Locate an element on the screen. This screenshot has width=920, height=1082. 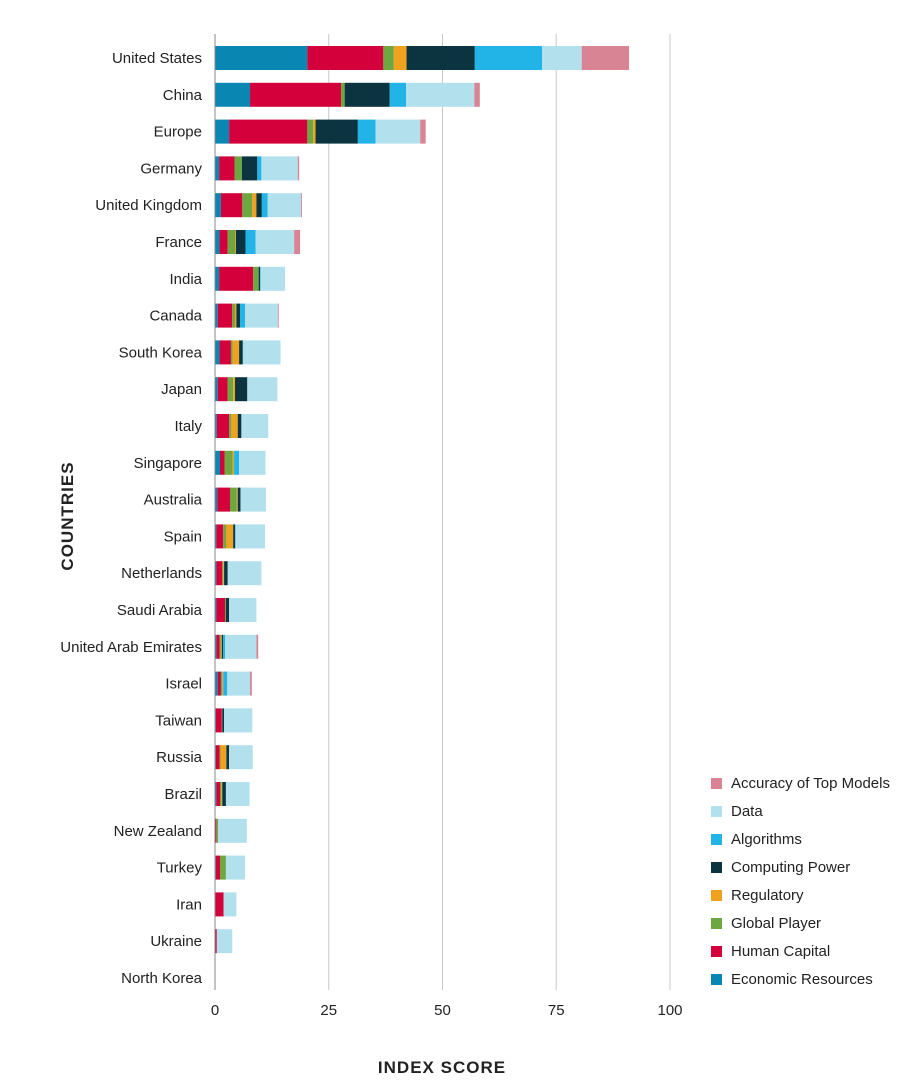
bar-saudi-arabia-human-capital is located at coordinates (221, 610).